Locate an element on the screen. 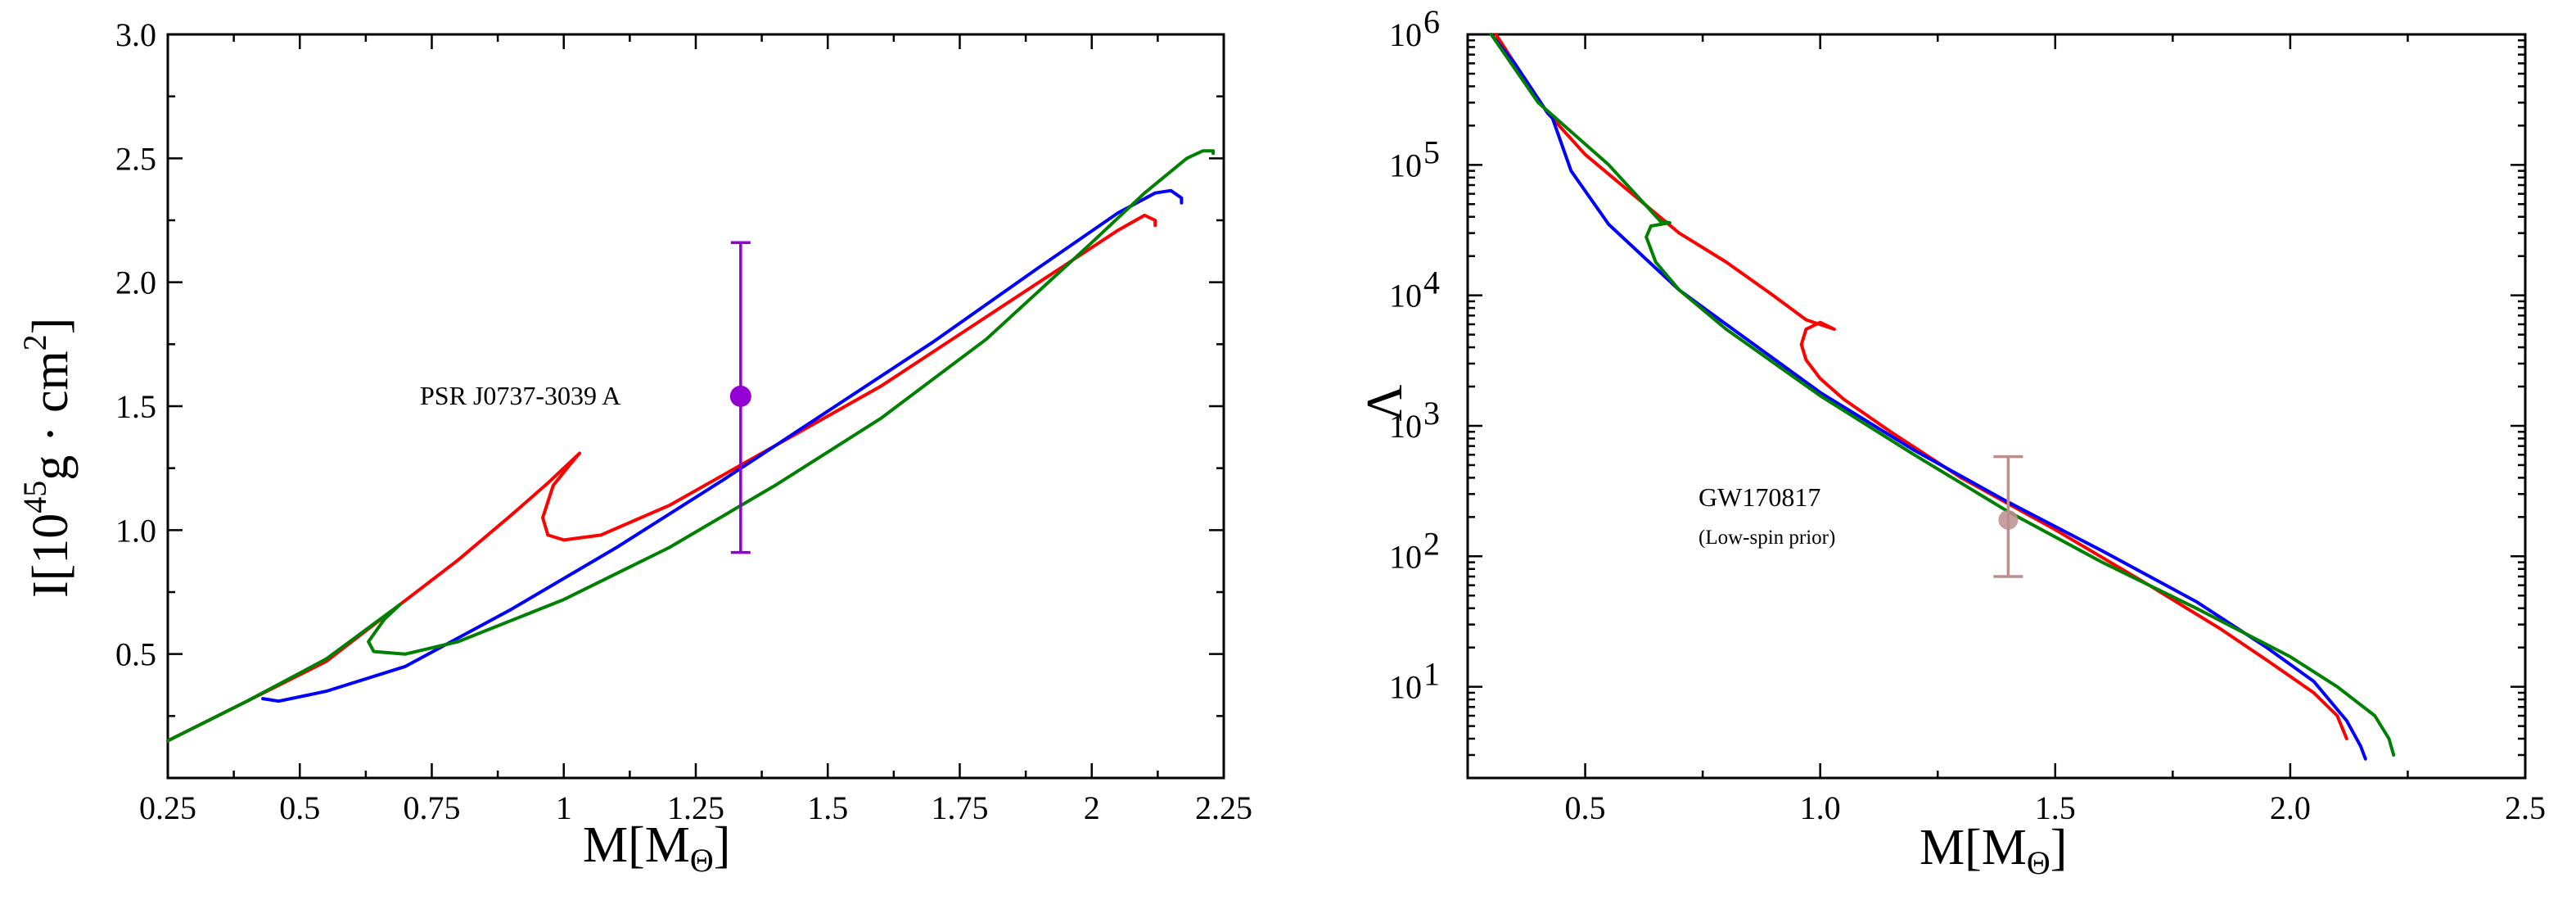 The width and height of the screenshot is (2576, 900). x-tick-labels-right: 0.5 1.0 1.5 2.0 2.5 is located at coordinates (2055, 807).